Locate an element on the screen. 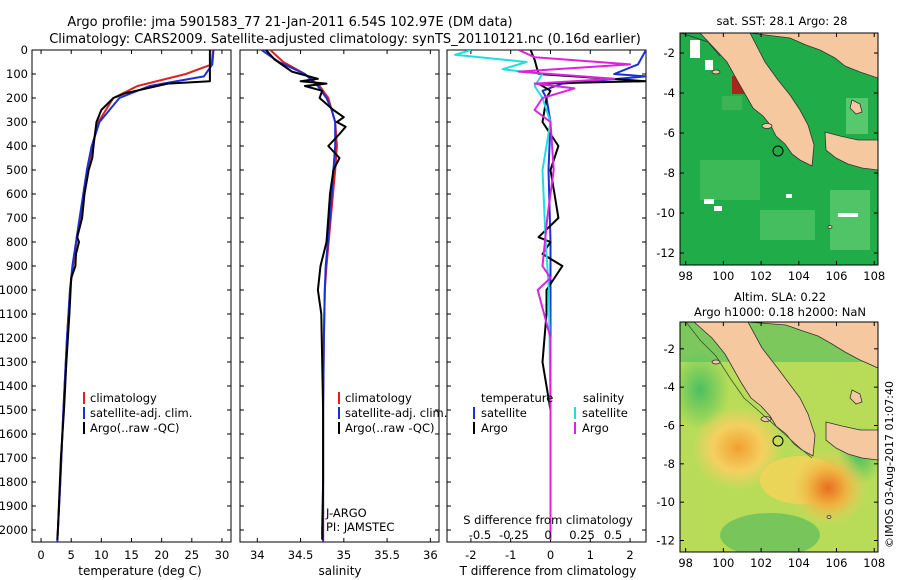  sst-map-axes: 98 100 102 104 106 108 -2 -4 -6 -8 -10 -12 is located at coordinates (770, 158).